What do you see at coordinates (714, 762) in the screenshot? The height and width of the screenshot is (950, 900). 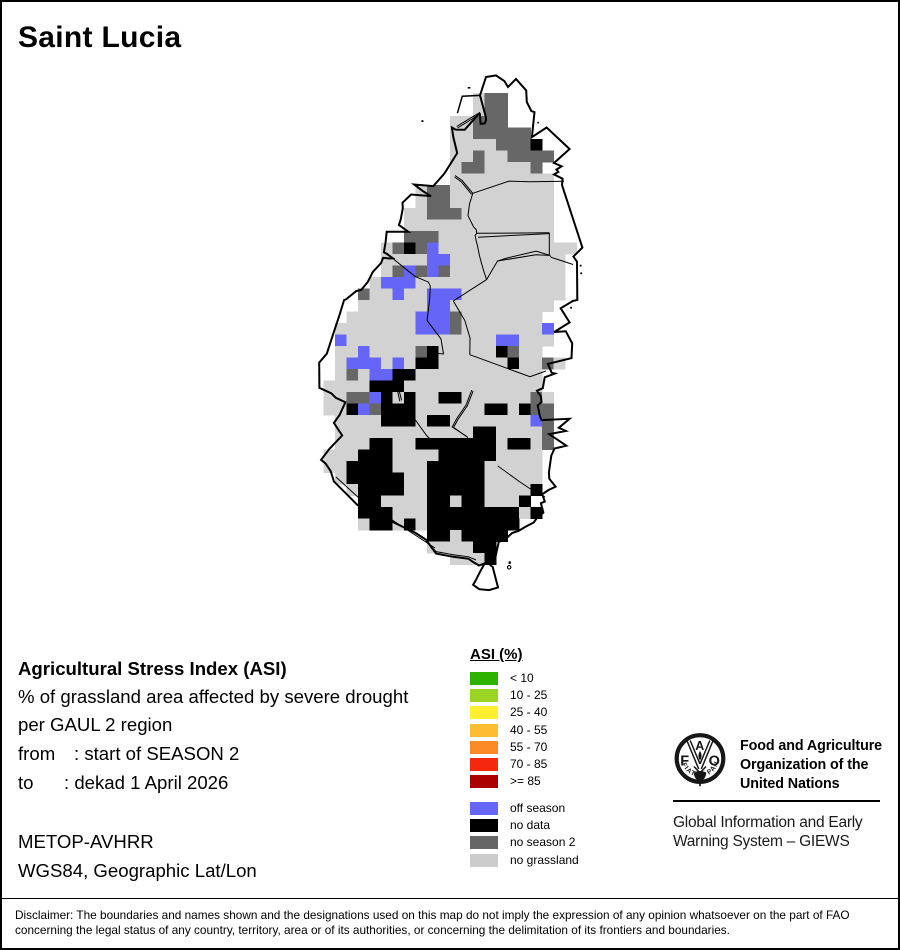 I see `svg-text: O` at bounding box center [714, 762].